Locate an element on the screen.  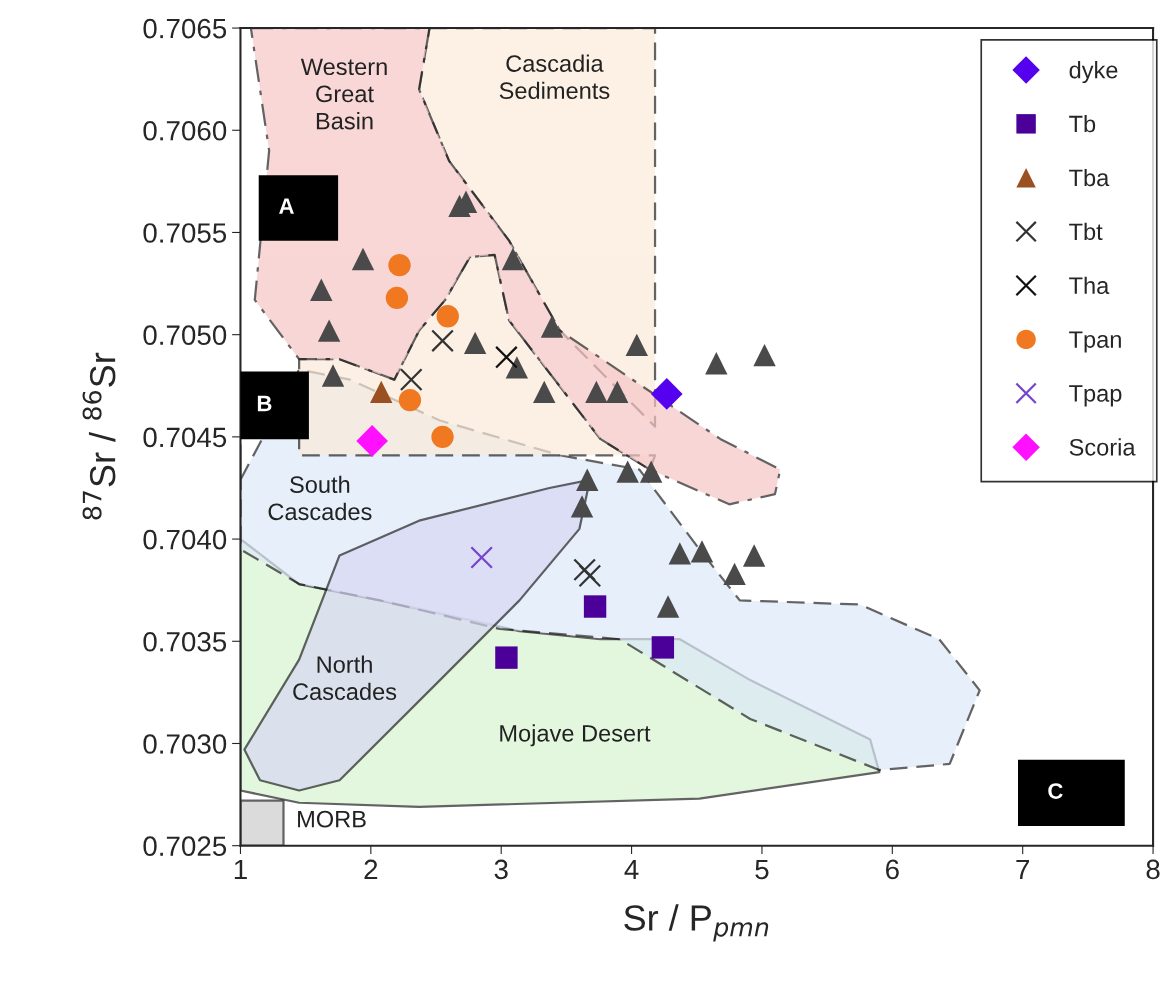
x-tick-label: 5 is located at coordinates (762, 869).